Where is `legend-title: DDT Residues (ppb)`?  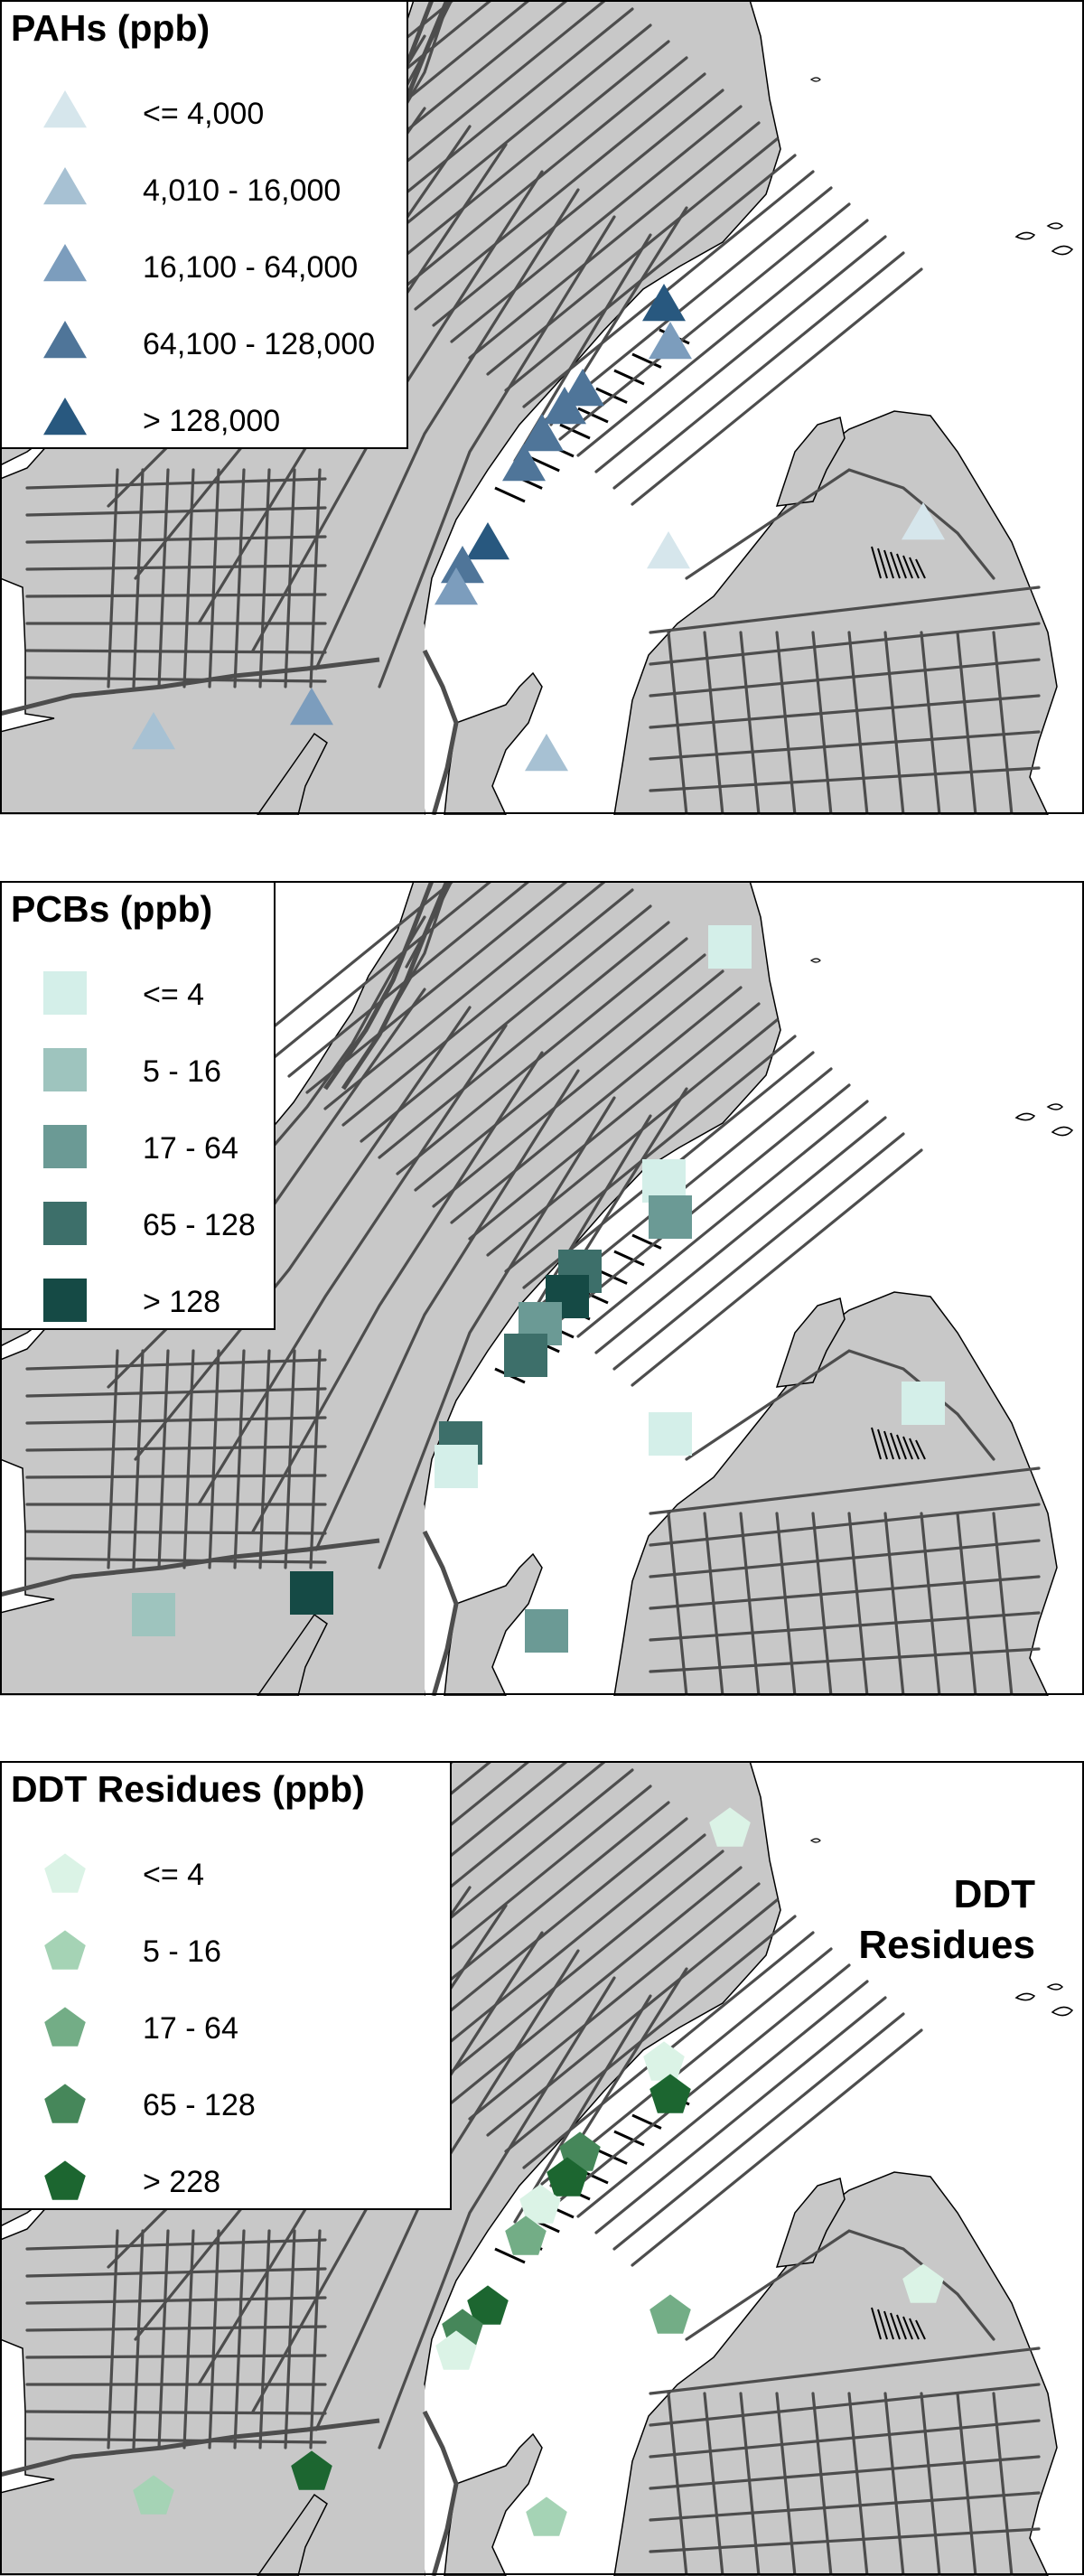 legend-title: DDT Residues (ppb) is located at coordinates (188, 1789).